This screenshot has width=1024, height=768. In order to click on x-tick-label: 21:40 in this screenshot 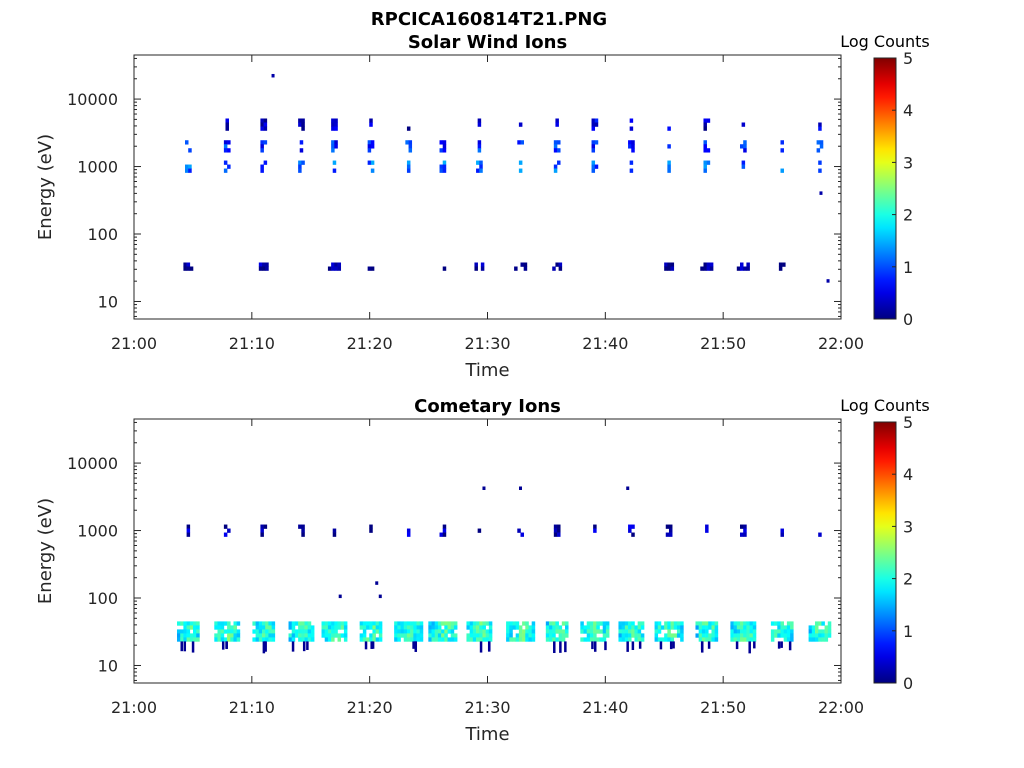, I will do `click(605, 707)`.